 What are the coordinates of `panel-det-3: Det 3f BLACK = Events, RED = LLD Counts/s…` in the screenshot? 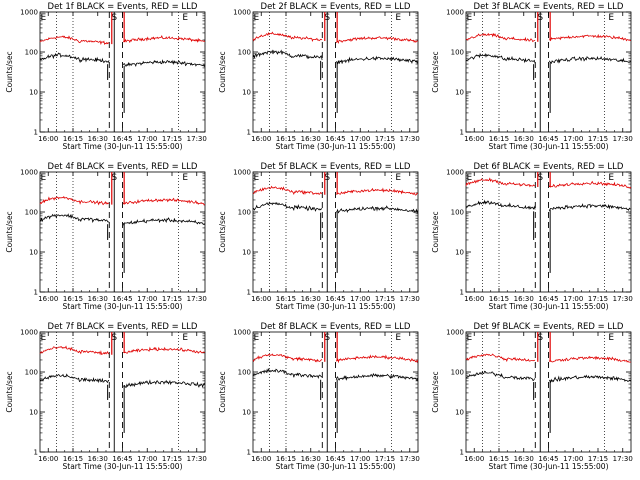 It's located at (532, 76).